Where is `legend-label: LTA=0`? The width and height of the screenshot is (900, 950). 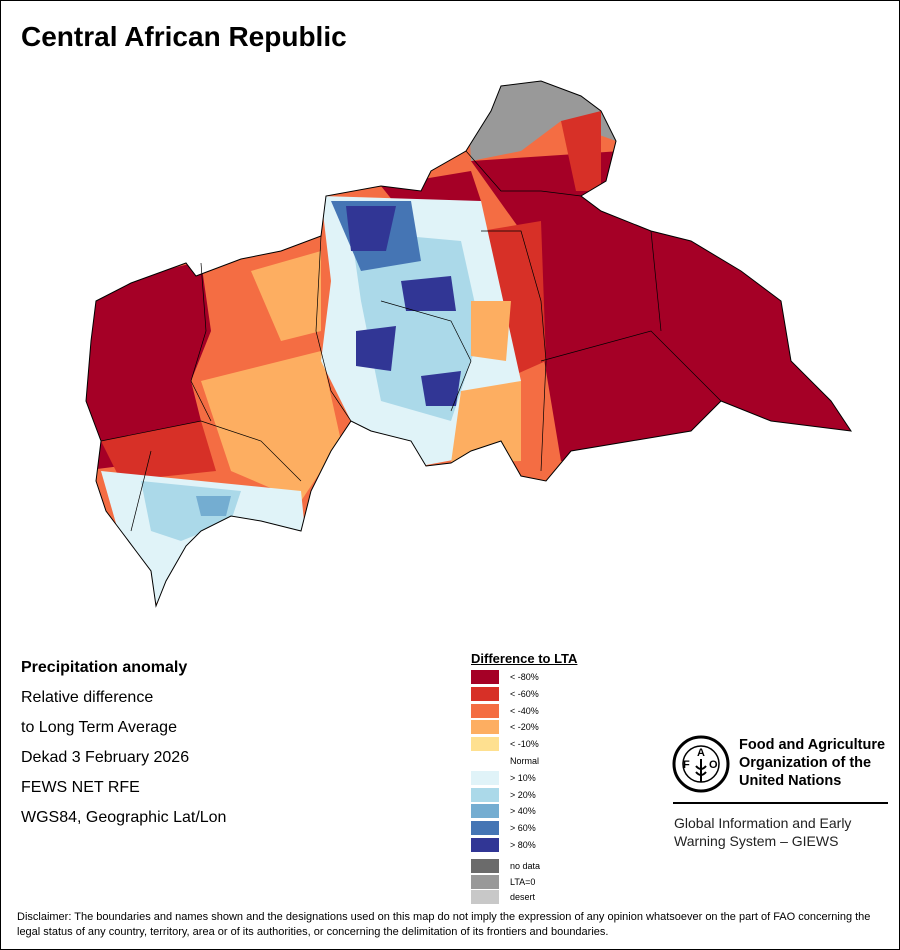
legend-label: LTA=0 is located at coordinates (523, 881).